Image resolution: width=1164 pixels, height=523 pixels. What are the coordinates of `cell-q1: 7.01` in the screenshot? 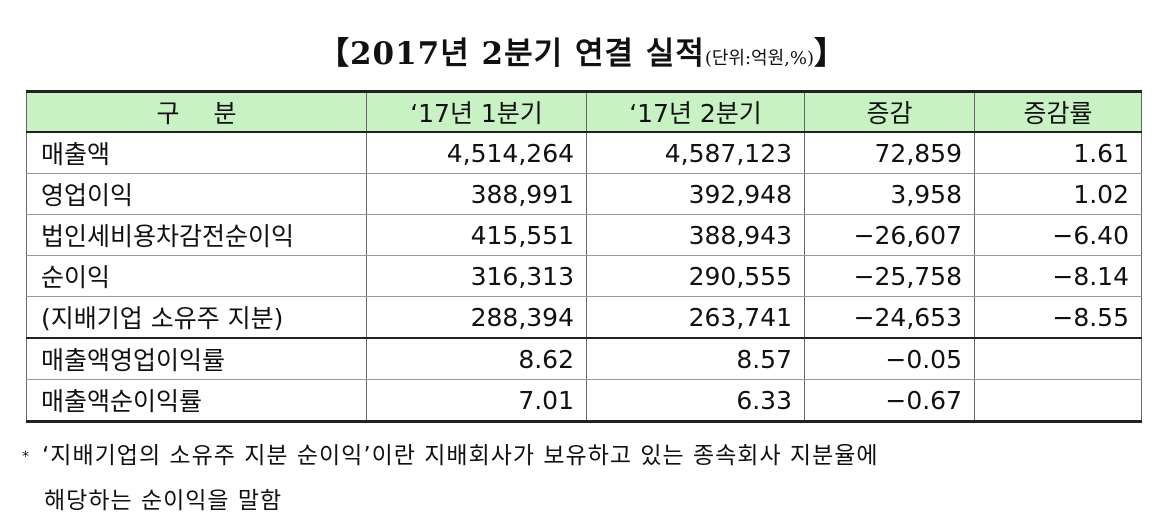 It's located at (476, 401).